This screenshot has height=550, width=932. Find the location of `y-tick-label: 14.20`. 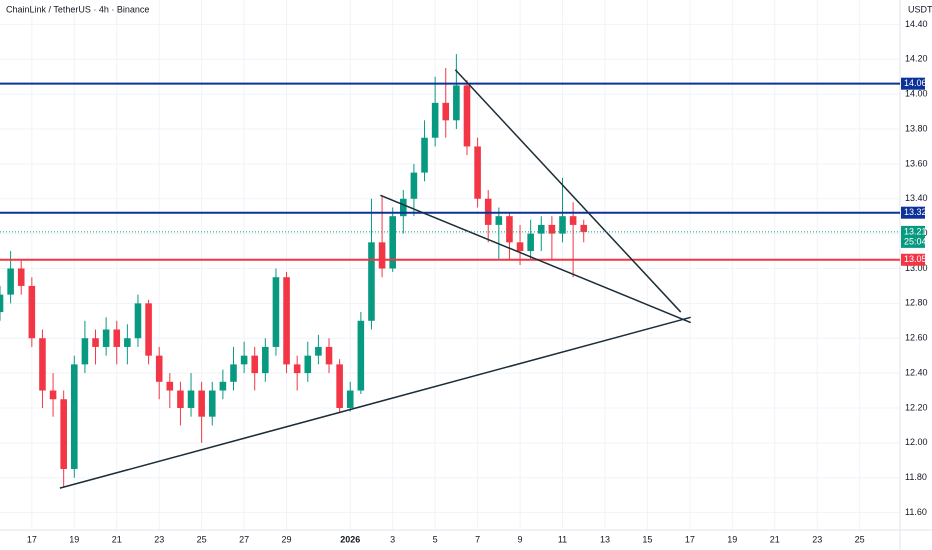

y-tick-label: 14.20 is located at coordinates (916, 59).